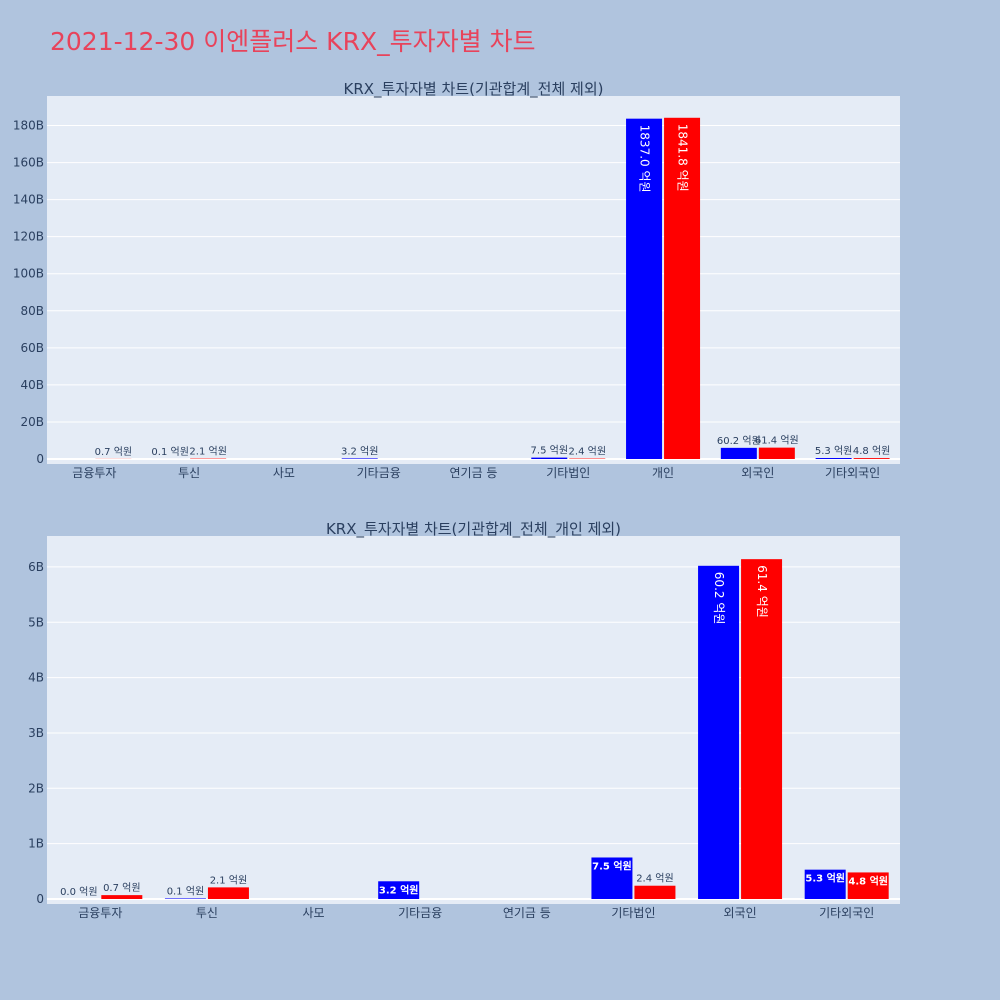  What do you see at coordinates (473, 529) in the screenshot?
I see `chart-title: KRX_투자자별 차트(기관합계_전체_개인 제외)` at bounding box center [473, 529].